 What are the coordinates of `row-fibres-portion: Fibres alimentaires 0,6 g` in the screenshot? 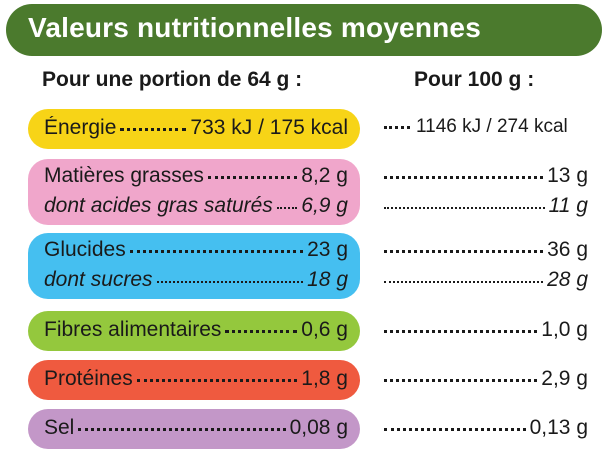 It's located at (196, 330).